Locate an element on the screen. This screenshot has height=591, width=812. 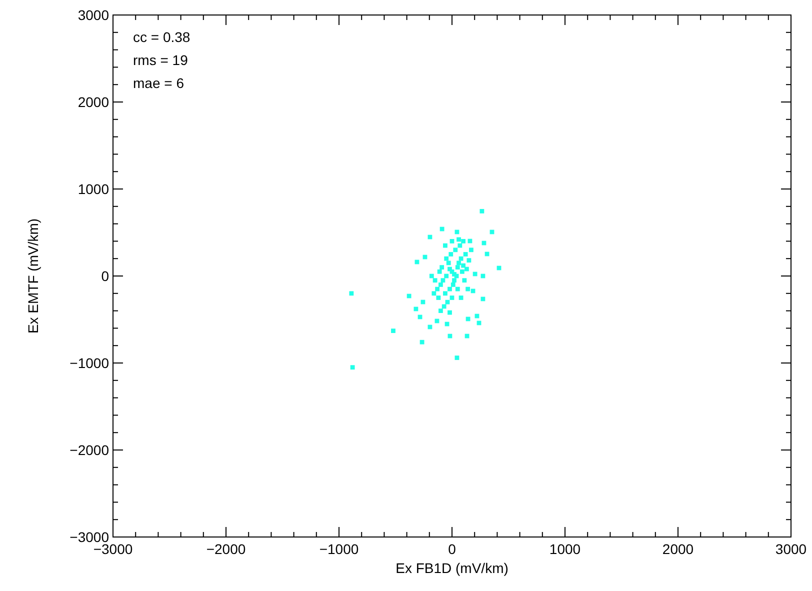
y-tick-label: 3000 is located at coordinates (94, 15).